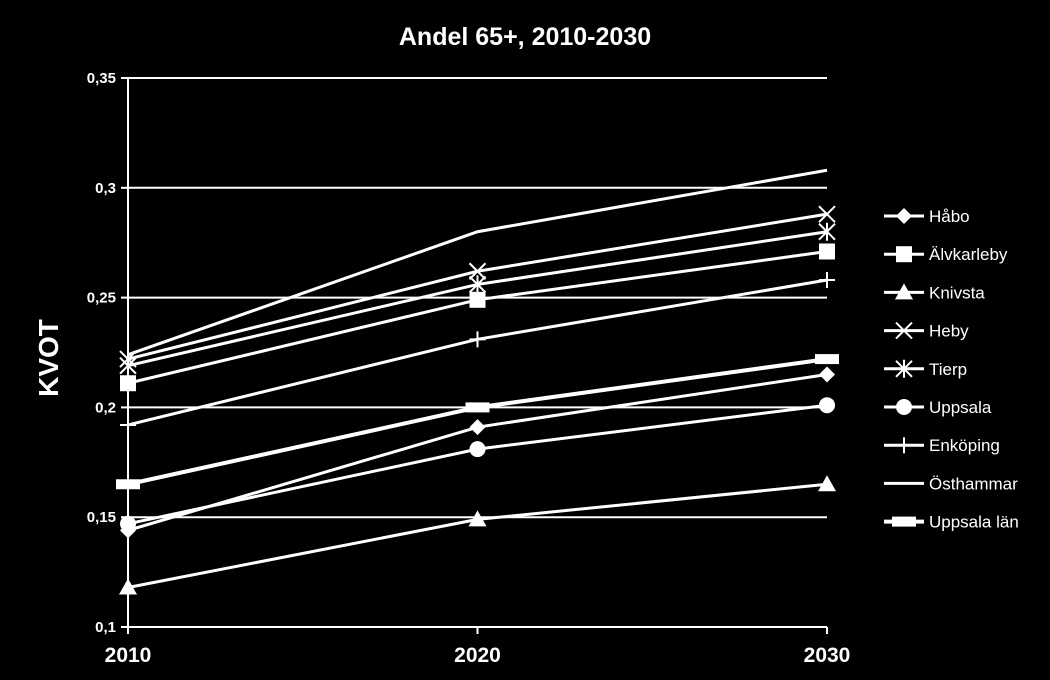 The width and height of the screenshot is (1050, 680). I want to click on x-tick-label: 2020, so click(477, 655).